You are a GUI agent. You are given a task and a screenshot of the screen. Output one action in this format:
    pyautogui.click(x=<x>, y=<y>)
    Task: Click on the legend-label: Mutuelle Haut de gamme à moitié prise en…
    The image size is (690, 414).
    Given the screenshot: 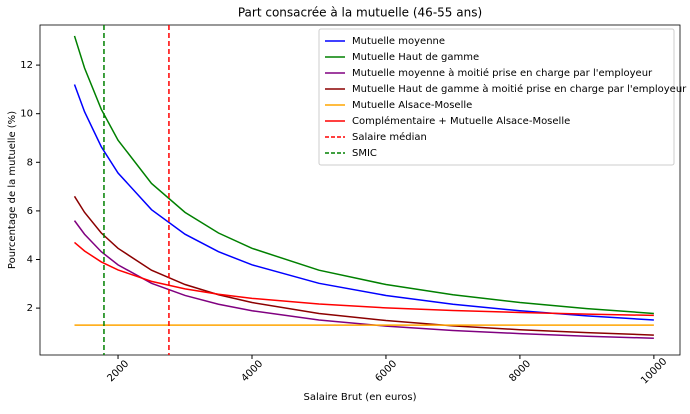 What is the action you would take?
    pyautogui.click(x=519, y=89)
    